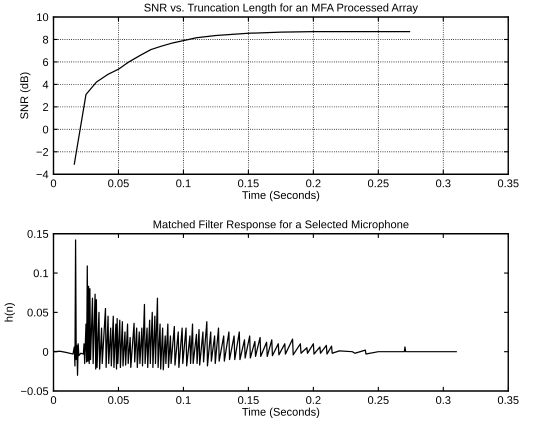 Image resolution: width=535 pixels, height=425 pixels. Describe the element at coordinates (45, 84) in the screenshot. I see `y-tick-label: 4` at that location.